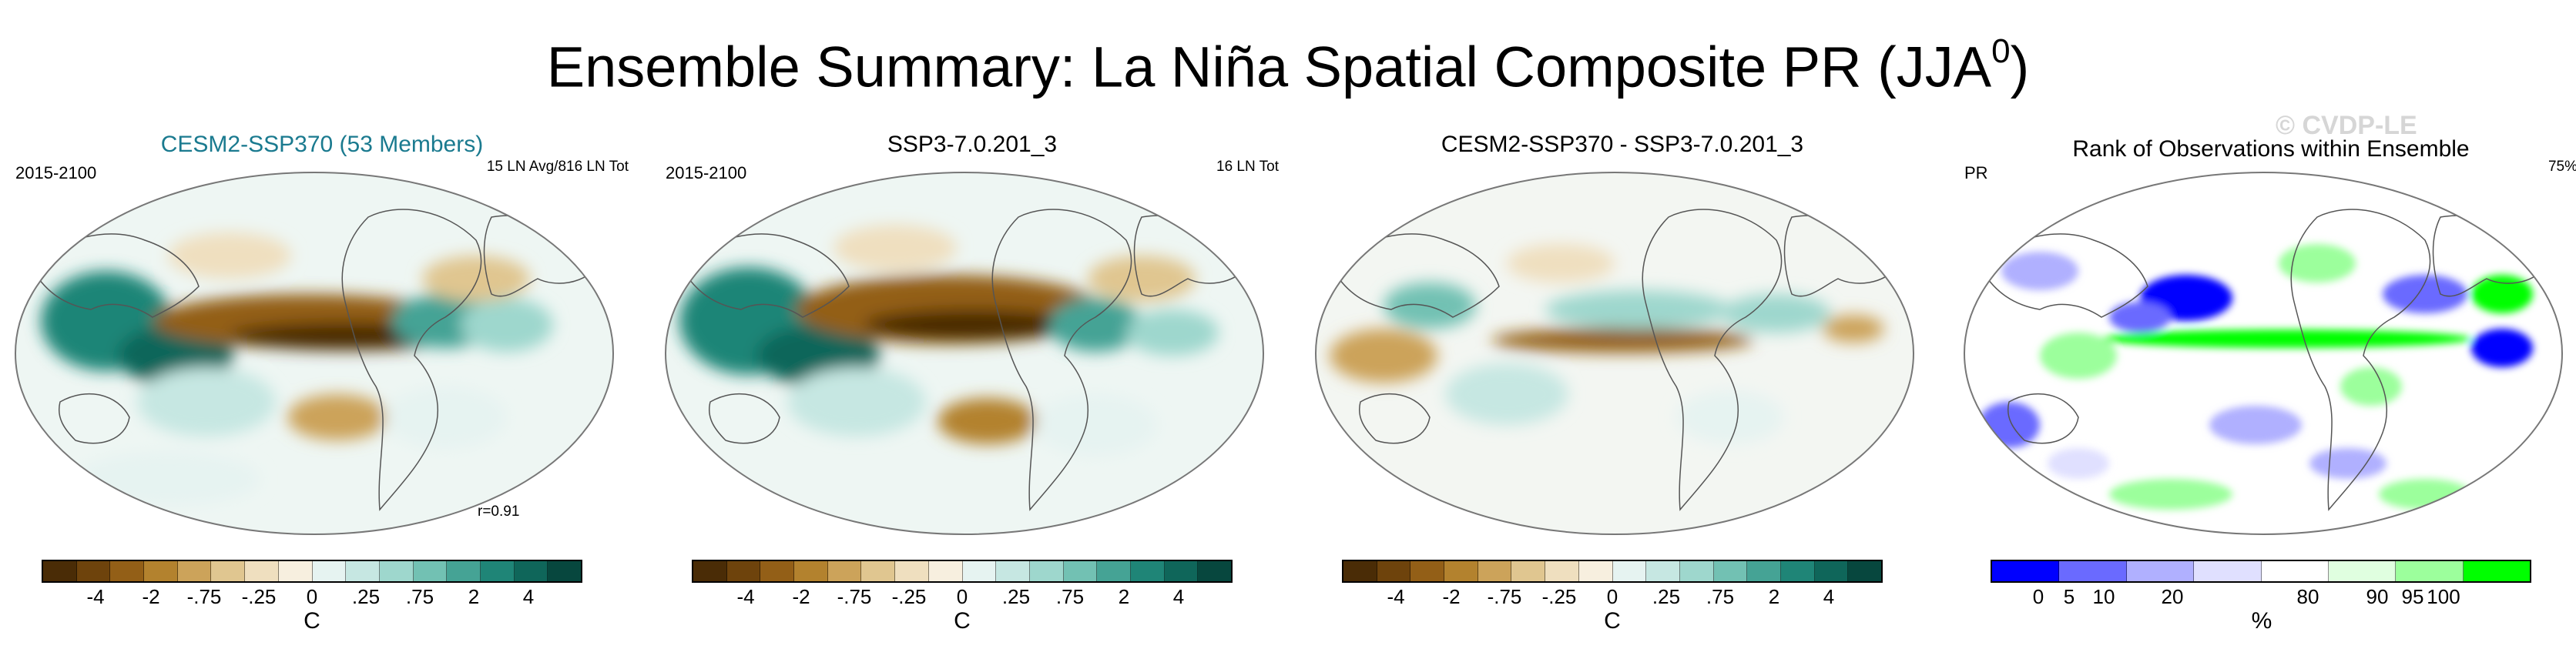 This screenshot has height=659, width=2576. I want to click on variable-label: PR, so click(1976, 172).